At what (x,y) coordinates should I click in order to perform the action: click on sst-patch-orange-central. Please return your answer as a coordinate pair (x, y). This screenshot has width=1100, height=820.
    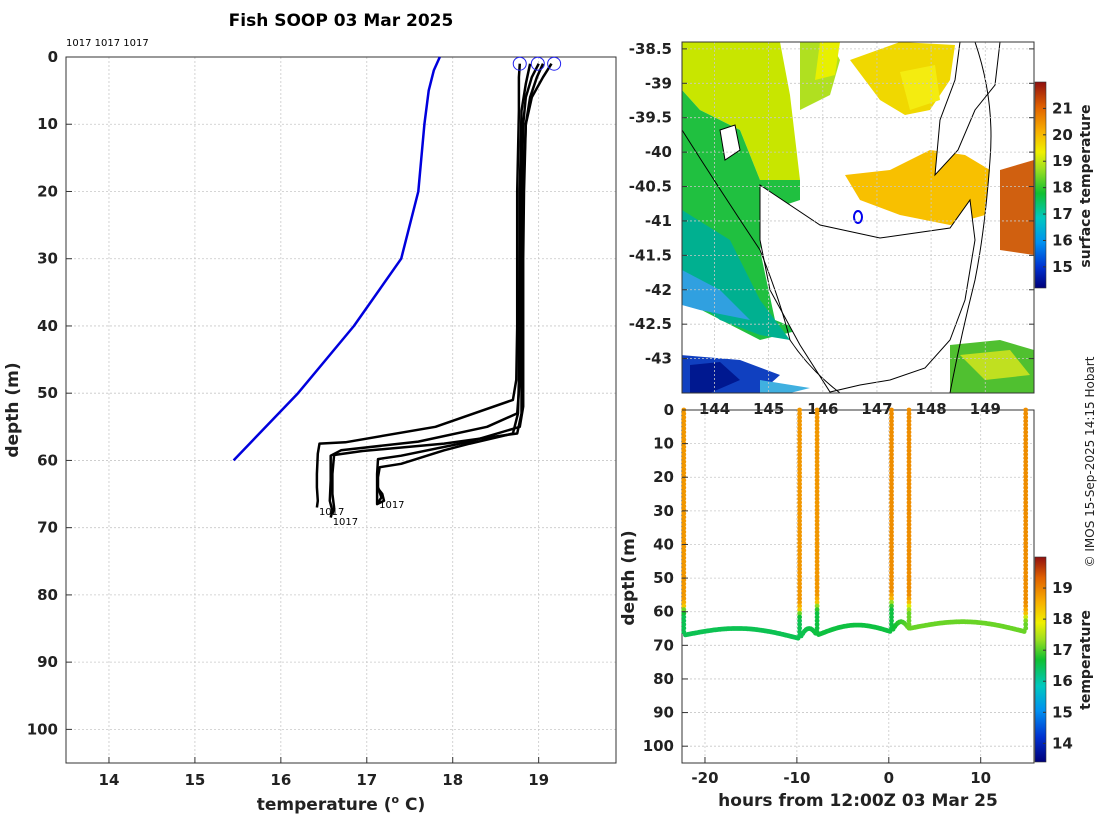
    Looking at the image, I should click on (917, 187).